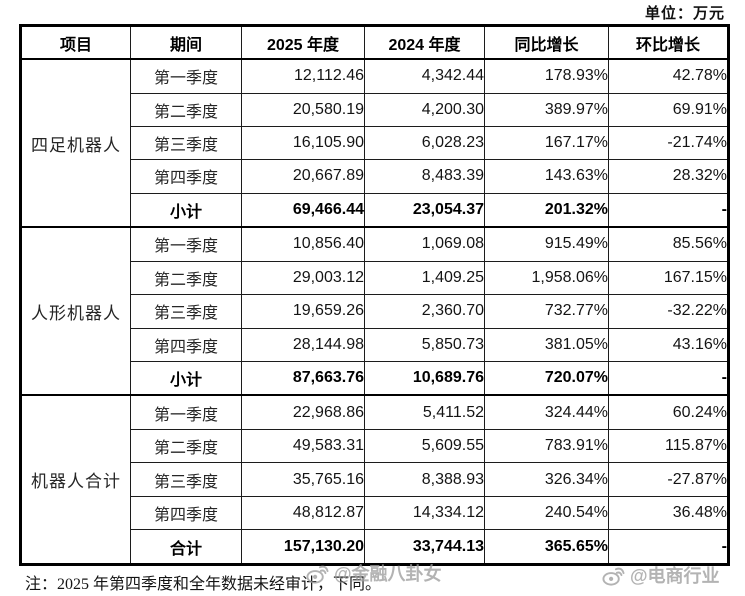  I want to click on yoy-cell: 167.17%, so click(546, 143).